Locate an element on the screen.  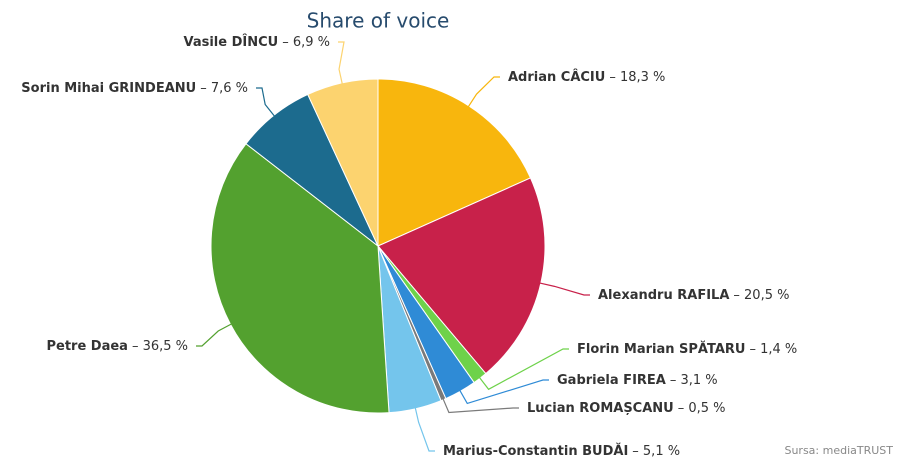
slice-value: – 7,6 % is located at coordinates (224, 88).